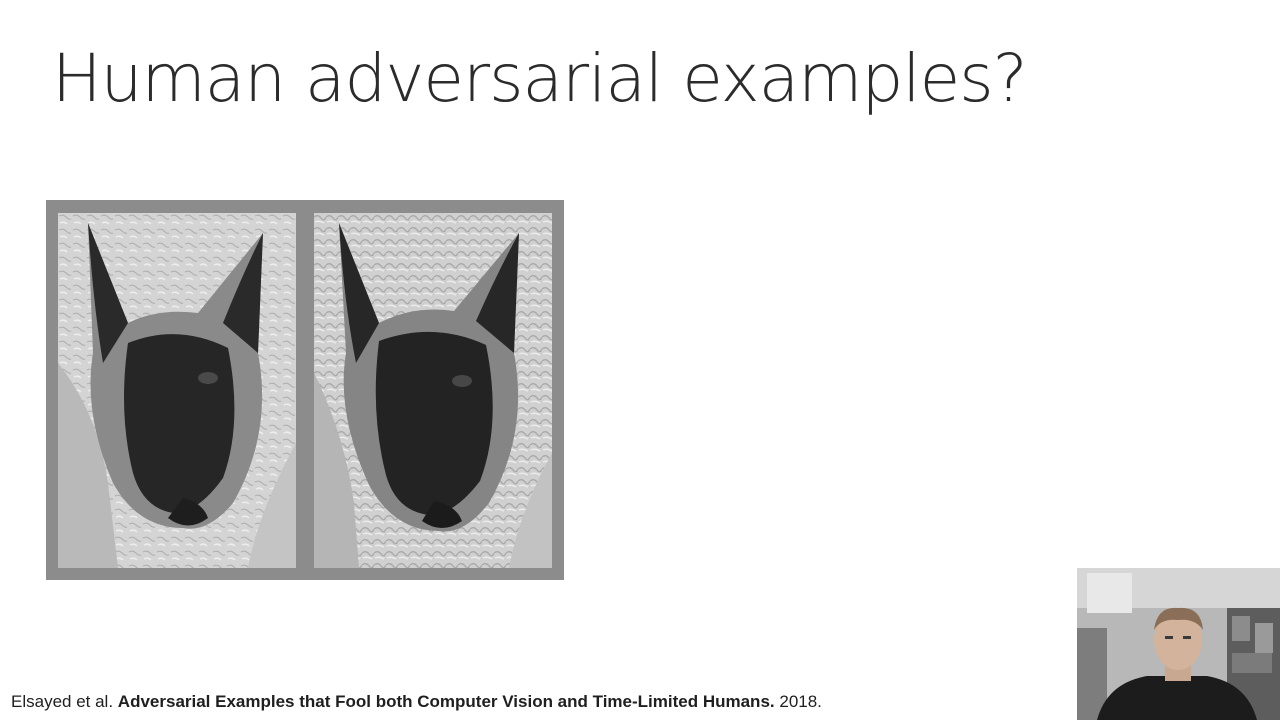 The height and width of the screenshot is (720, 1280). What do you see at coordinates (433, 390) in the screenshot?
I see `cat-image-perturbed` at bounding box center [433, 390].